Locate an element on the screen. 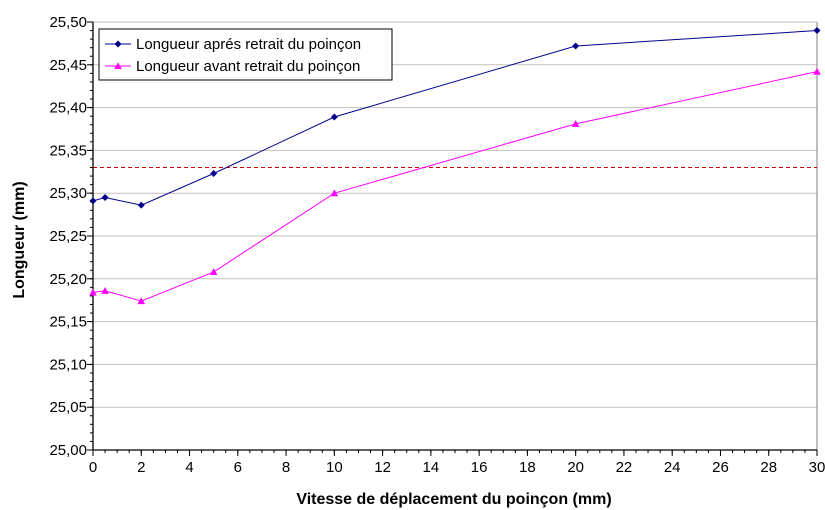  legend-box is located at coordinates (245, 54).